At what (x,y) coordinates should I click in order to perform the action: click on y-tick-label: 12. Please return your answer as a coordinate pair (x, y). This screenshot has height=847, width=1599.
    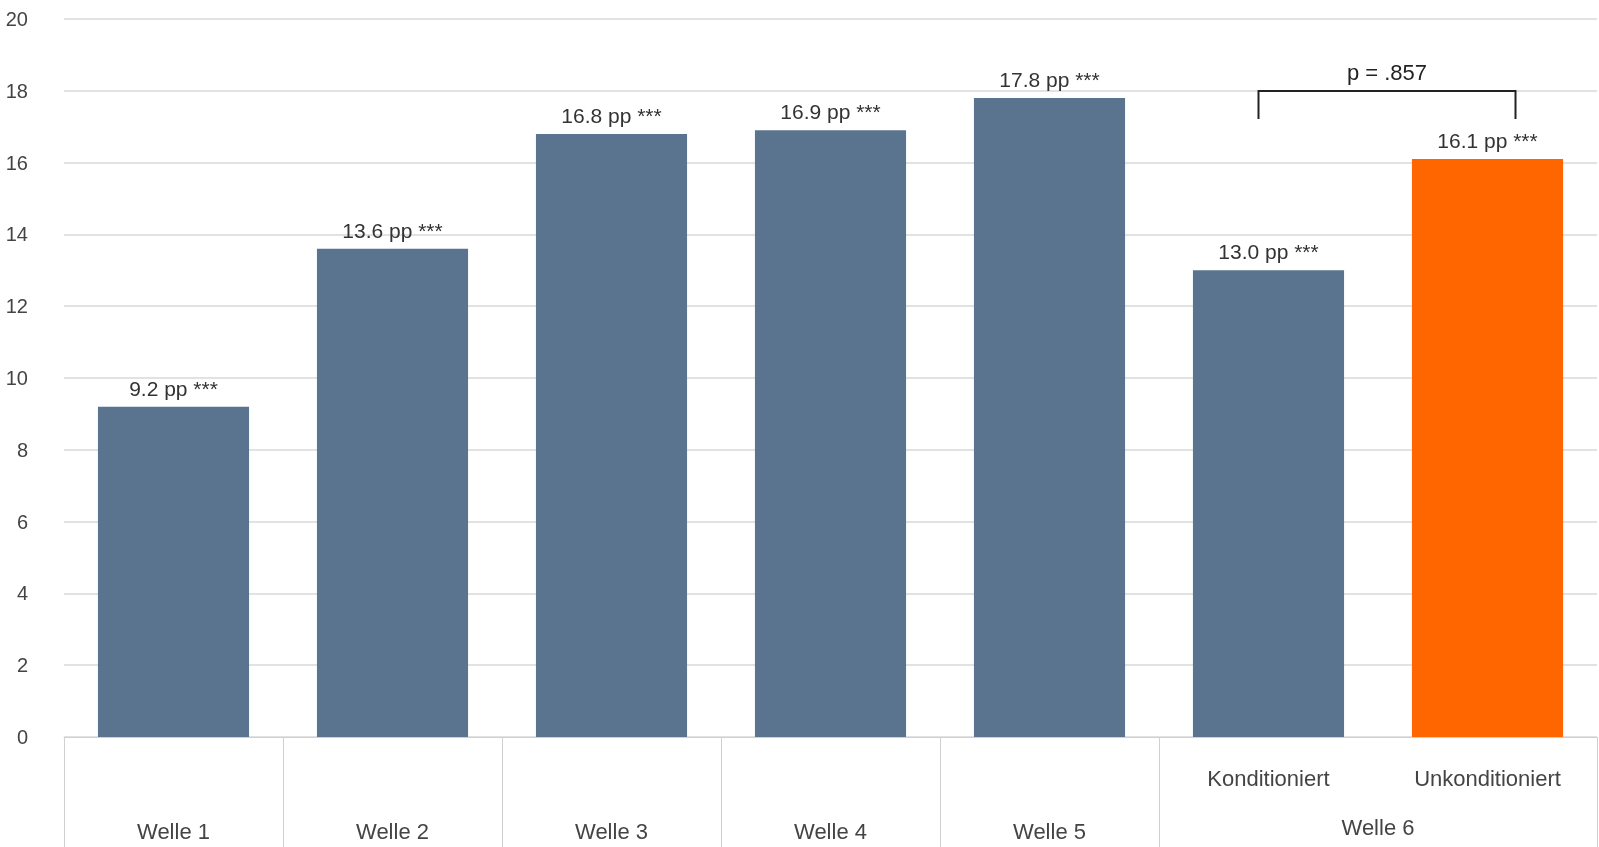
    Looking at the image, I should click on (16, 306).